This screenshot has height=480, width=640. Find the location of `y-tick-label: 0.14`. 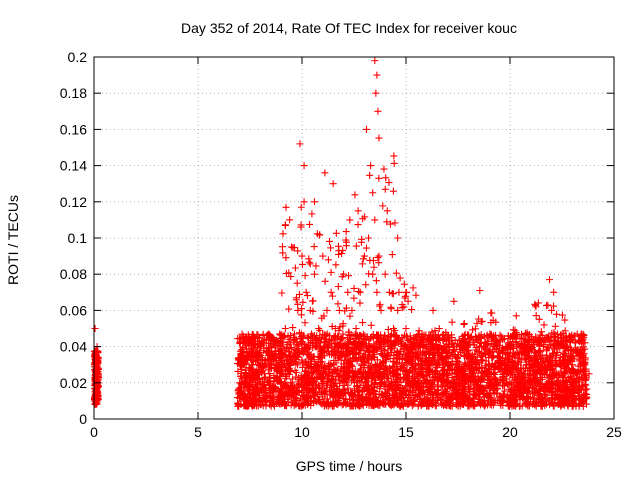

y-tick-label: 0.14 is located at coordinates (73, 166).